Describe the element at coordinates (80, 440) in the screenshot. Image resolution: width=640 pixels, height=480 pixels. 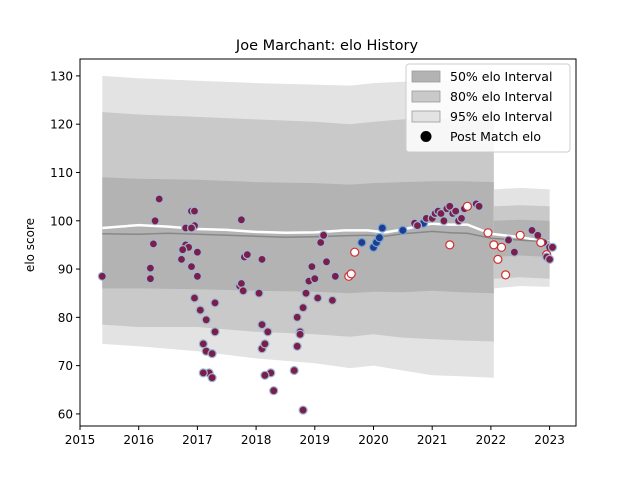
I see `x-tick-label: 2015` at that location.